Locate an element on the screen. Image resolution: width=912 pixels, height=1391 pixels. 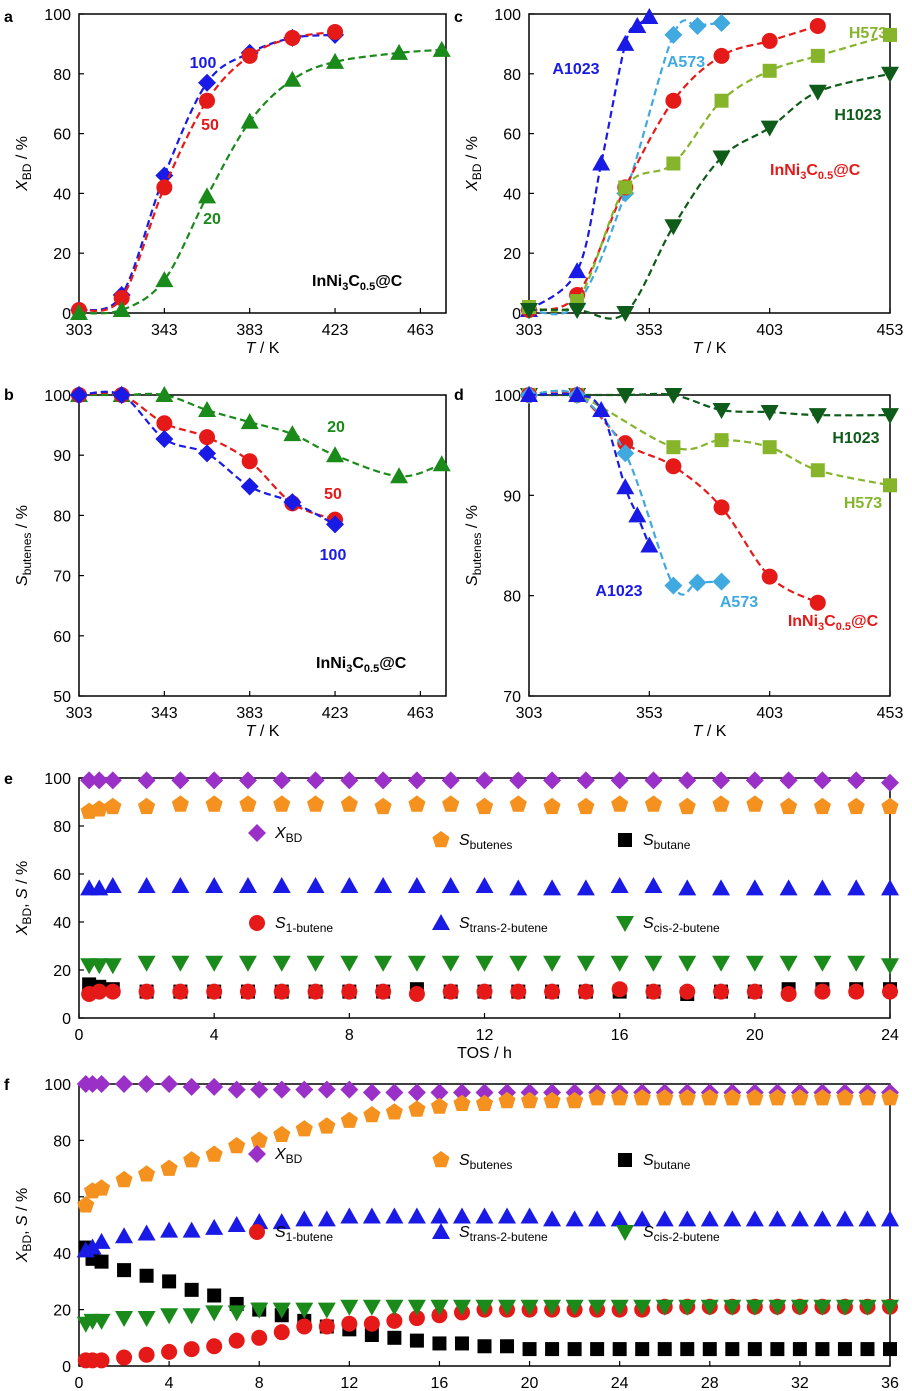
x-tick-label: 0 is located at coordinates (79, 1035).